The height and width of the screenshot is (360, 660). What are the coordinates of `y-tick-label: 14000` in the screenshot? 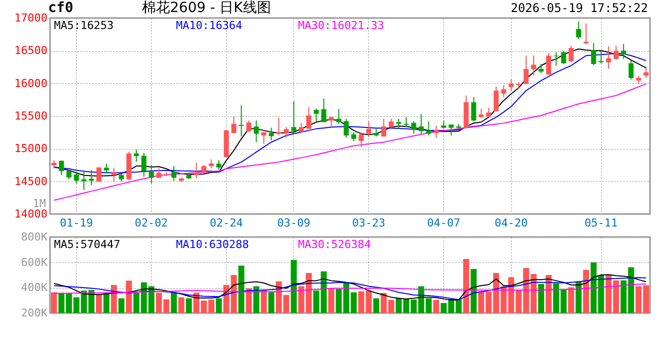 It's located at (31, 214).